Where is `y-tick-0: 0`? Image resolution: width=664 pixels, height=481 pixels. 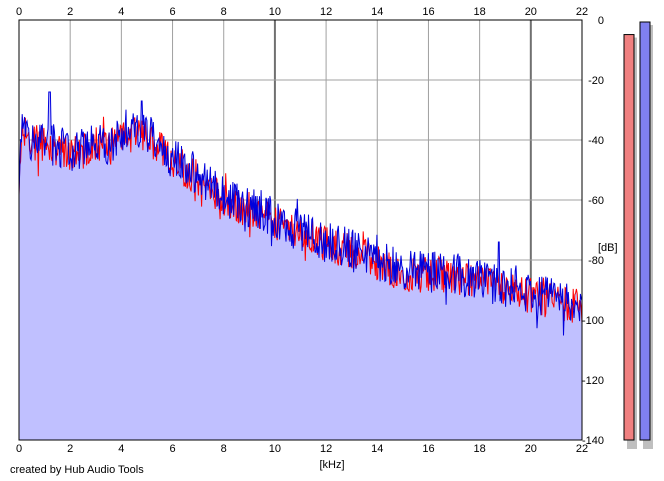
y-tick-0: 0 is located at coordinates (601, 21).